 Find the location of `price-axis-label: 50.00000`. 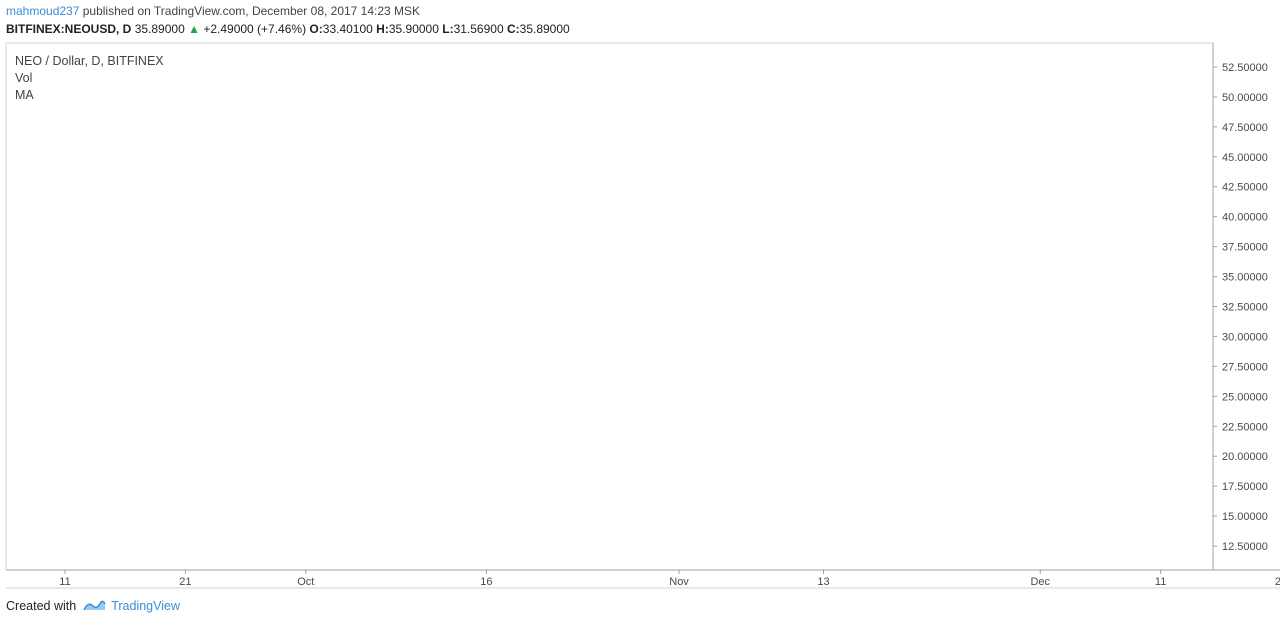

price-axis-label: 50.00000 is located at coordinates (1245, 98).